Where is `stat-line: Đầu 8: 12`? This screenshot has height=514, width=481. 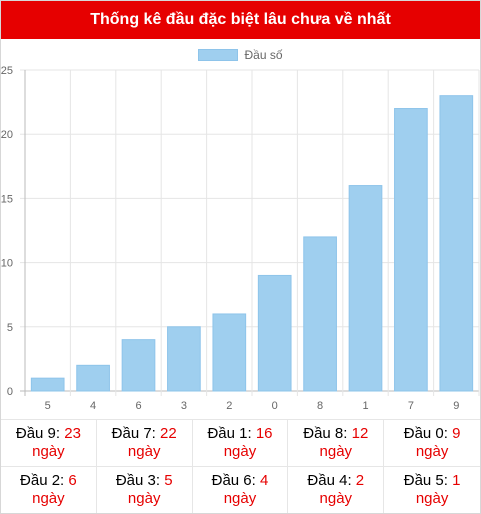 stat-line: Đầu 8: 12 is located at coordinates (335, 434).